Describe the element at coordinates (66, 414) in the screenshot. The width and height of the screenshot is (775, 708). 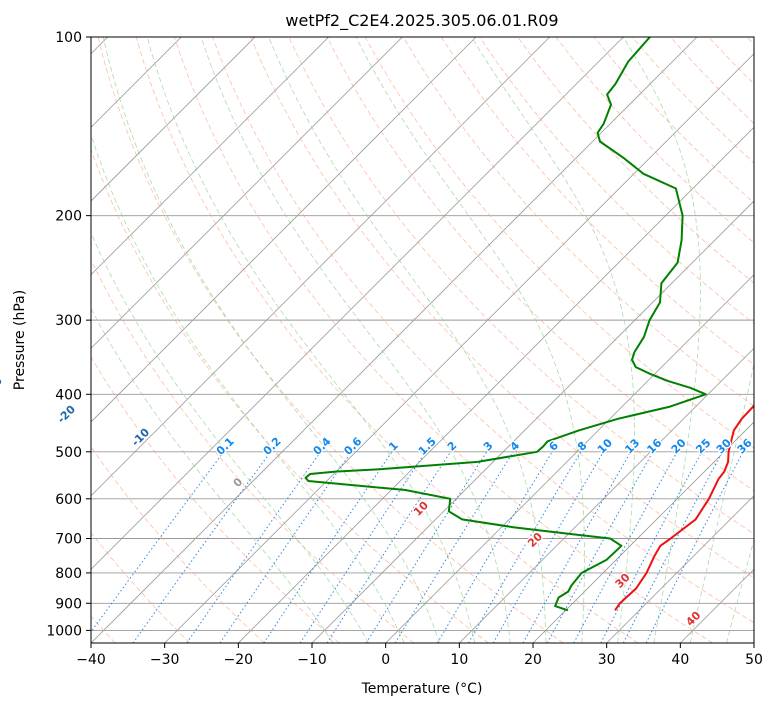
I see `dry-adiabat-label: -20` at that location.